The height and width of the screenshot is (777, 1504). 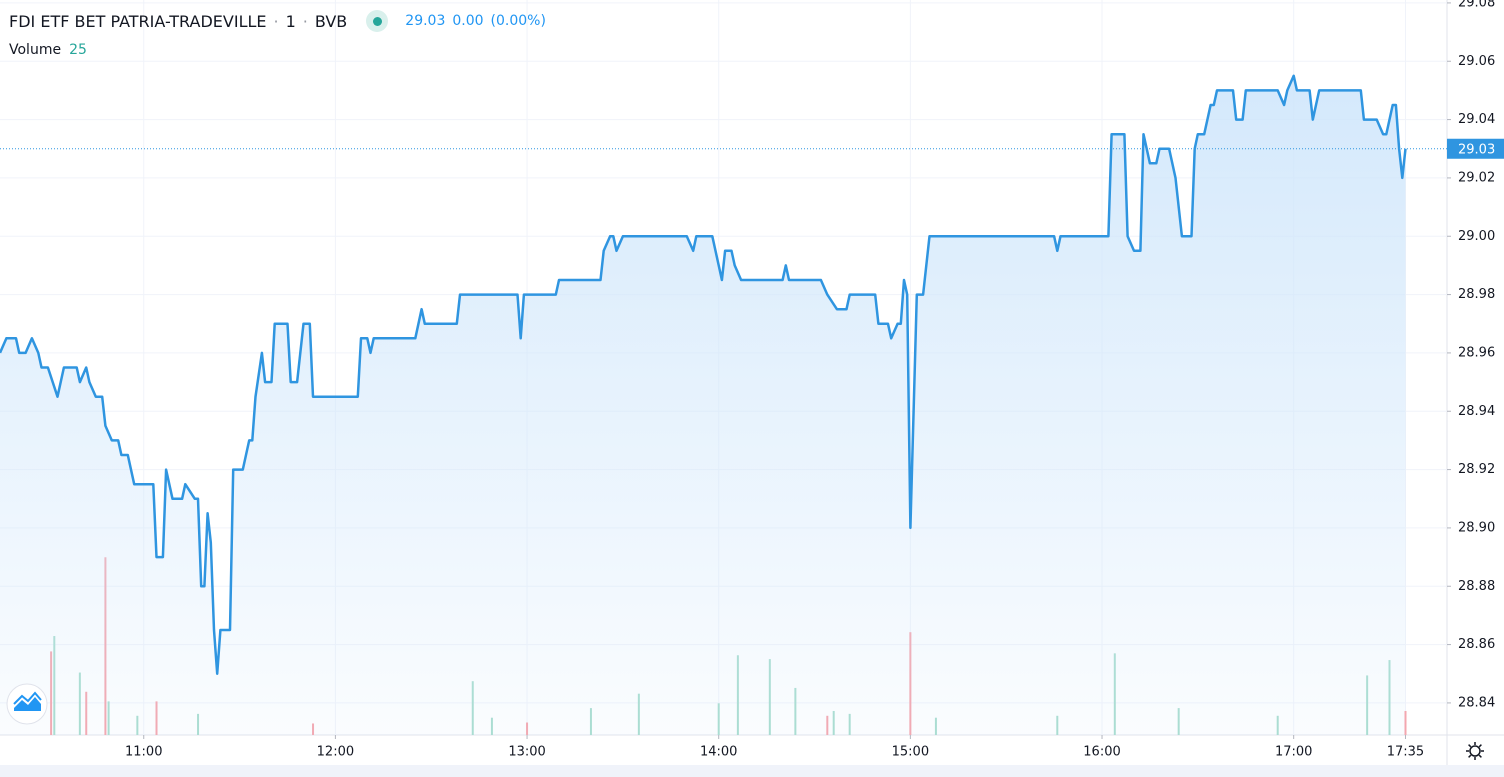 What do you see at coordinates (1101, 752) in the screenshot?
I see `x-tick-label: 16:00` at bounding box center [1101, 752].